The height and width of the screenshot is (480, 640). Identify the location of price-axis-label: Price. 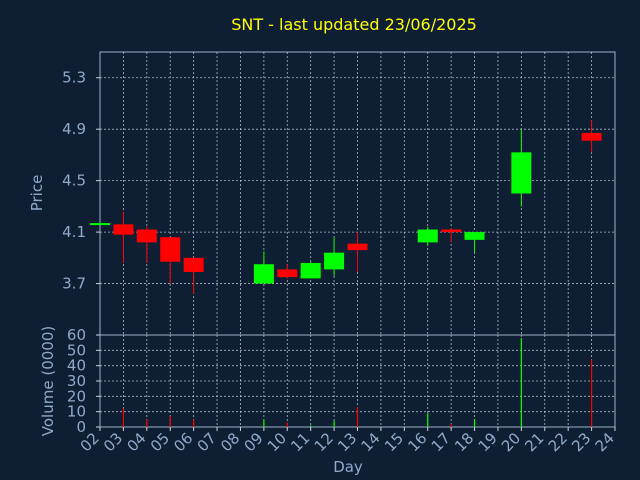
(37, 193).